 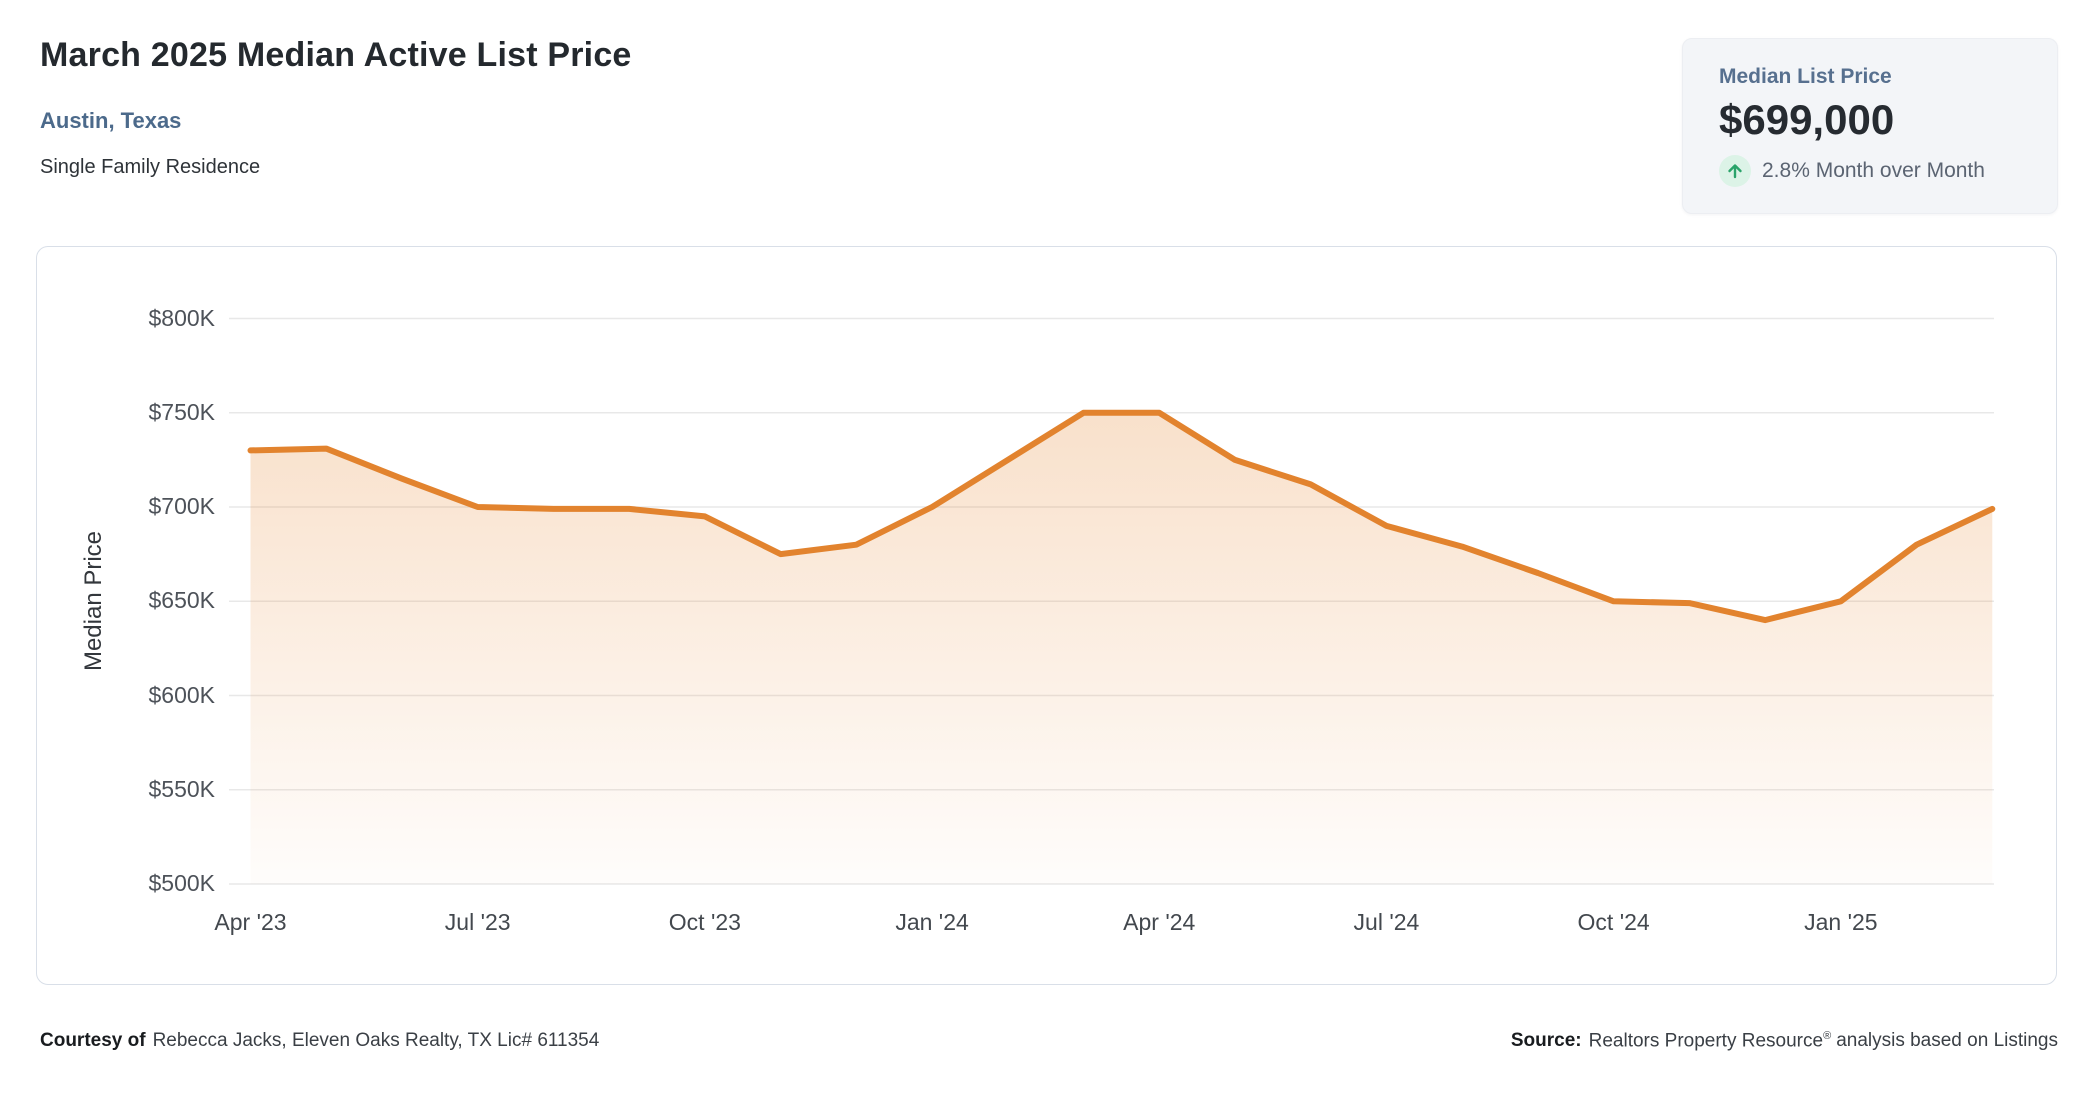 What do you see at coordinates (1546, 1041) in the screenshot?
I see `source-label: Source:` at bounding box center [1546, 1041].